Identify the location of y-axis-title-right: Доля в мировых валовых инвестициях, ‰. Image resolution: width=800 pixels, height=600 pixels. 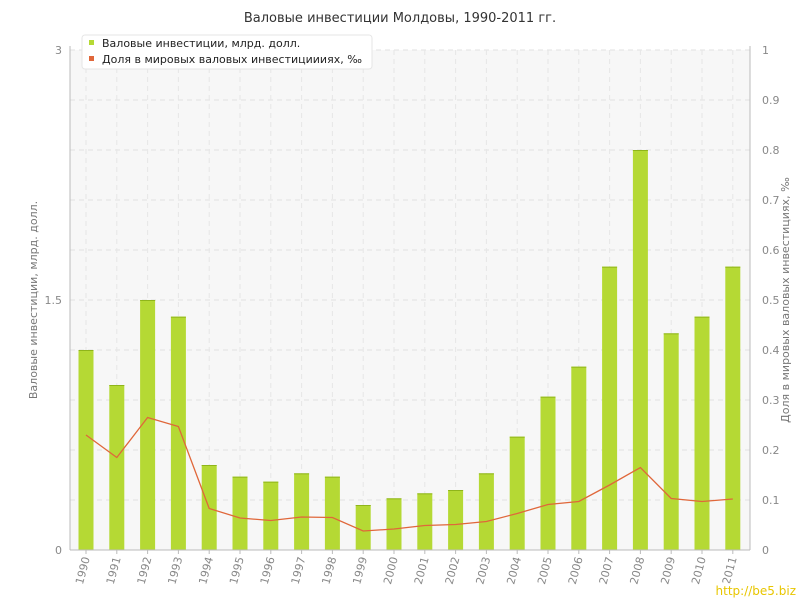
(785, 300).